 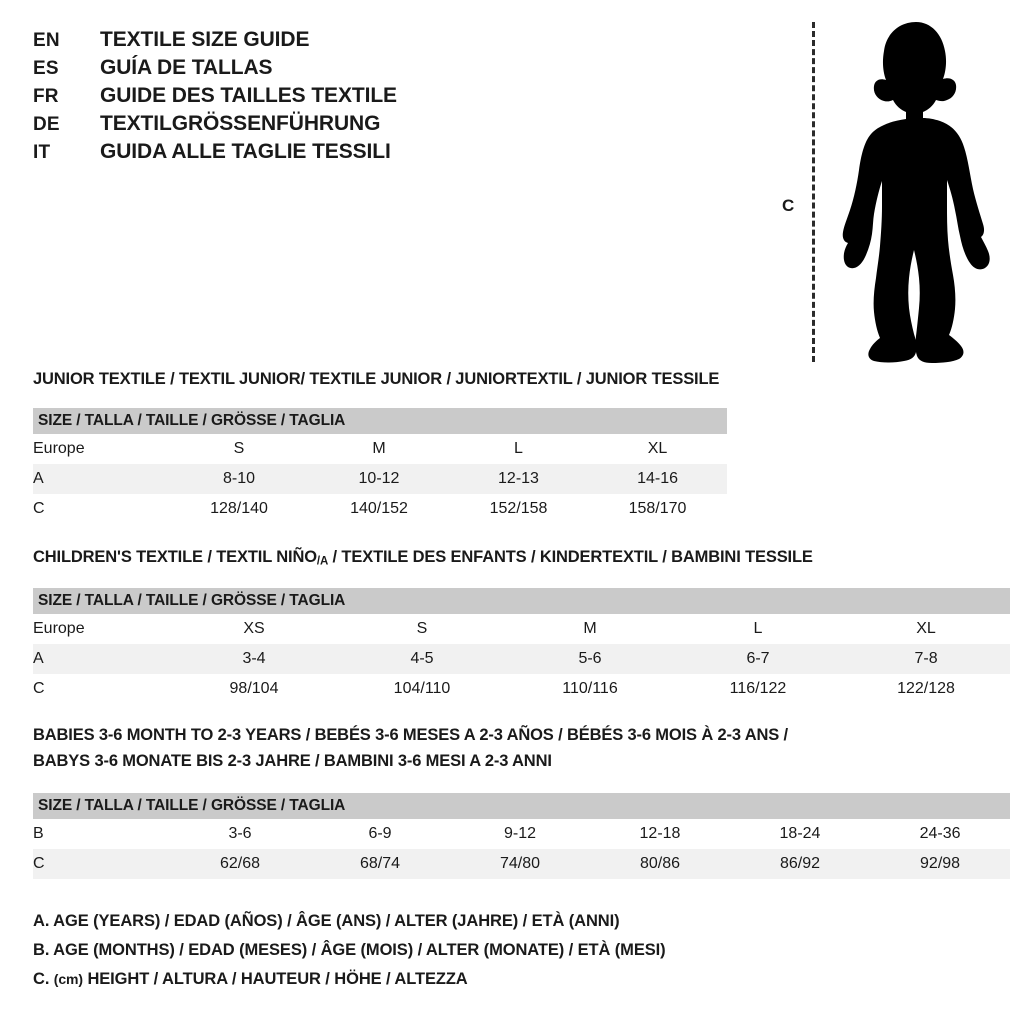 I want to click on header-row: FR GUIDE DES TAILLES TEXTILE, so click(x=383, y=98).